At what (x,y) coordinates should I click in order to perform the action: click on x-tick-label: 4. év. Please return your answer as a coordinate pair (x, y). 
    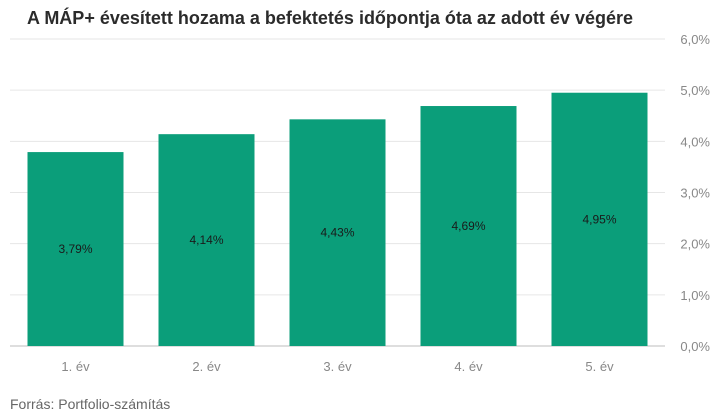
    Looking at the image, I should click on (468, 366).